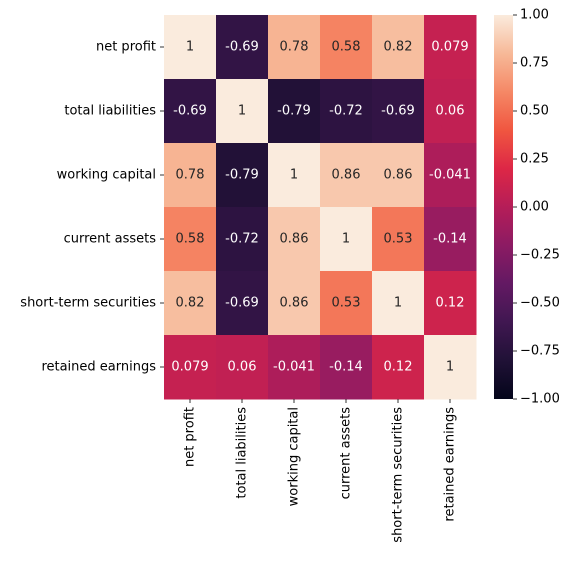 Image resolution: width=574 pixels, height=564 pixels. I want to click on column-label: net profit, so click(190, 437).